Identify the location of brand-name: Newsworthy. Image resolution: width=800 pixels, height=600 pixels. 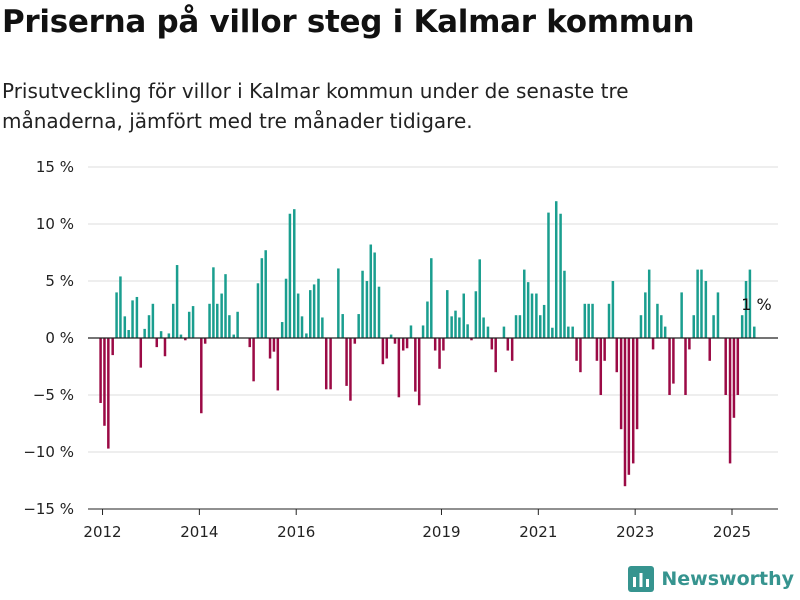
(727, 579).